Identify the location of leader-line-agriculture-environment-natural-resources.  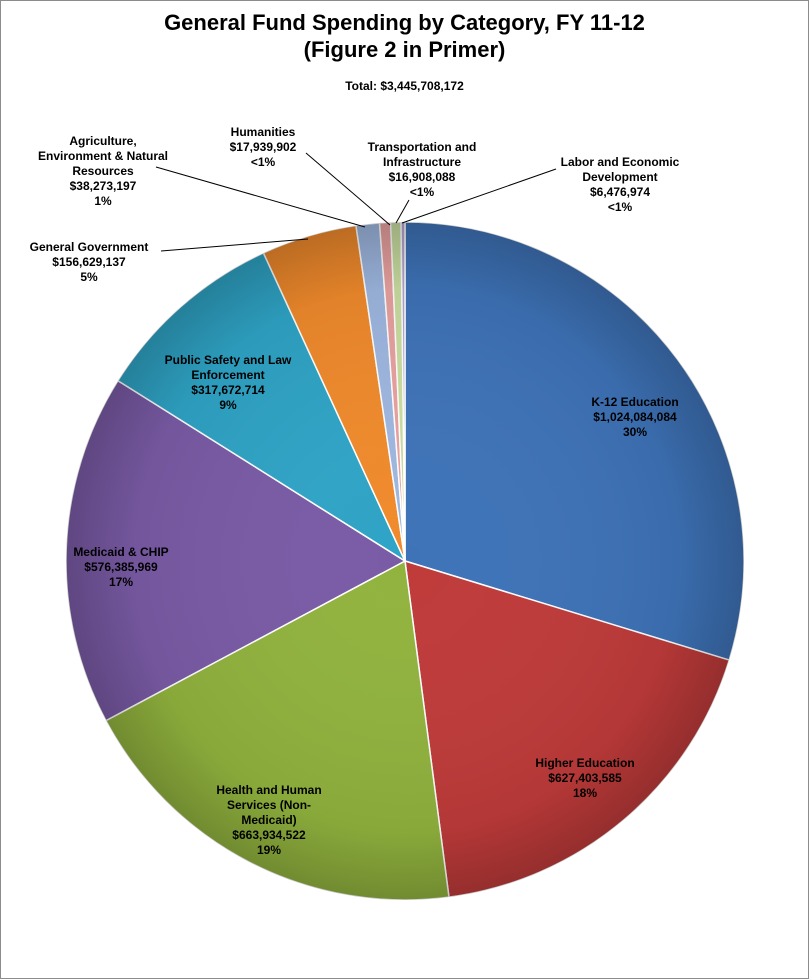
(260, 197).